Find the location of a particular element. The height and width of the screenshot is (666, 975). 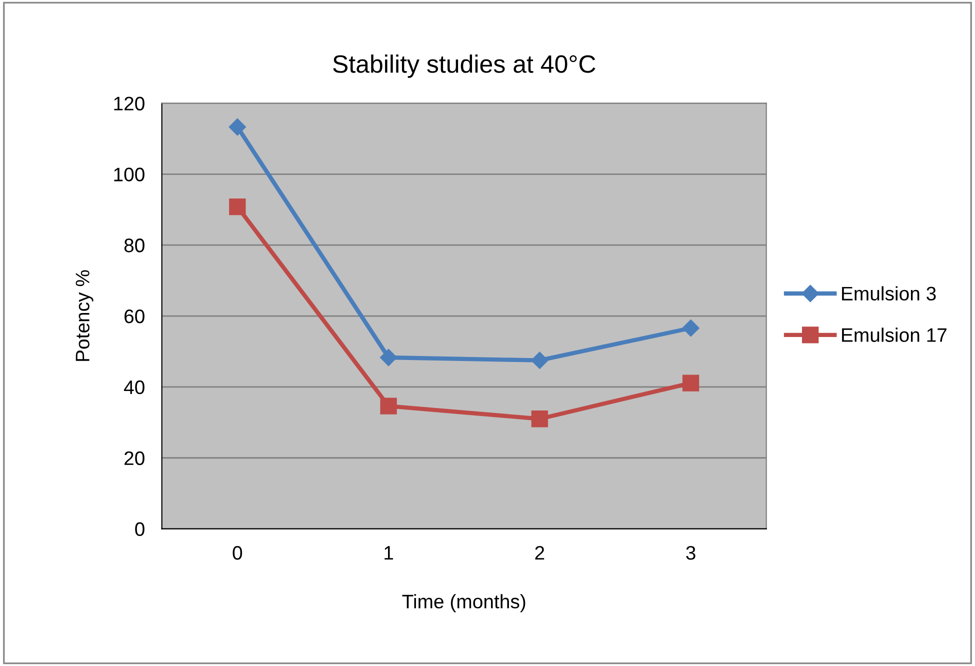

x-tick-label: 3 is located at coordinates (691, 553).